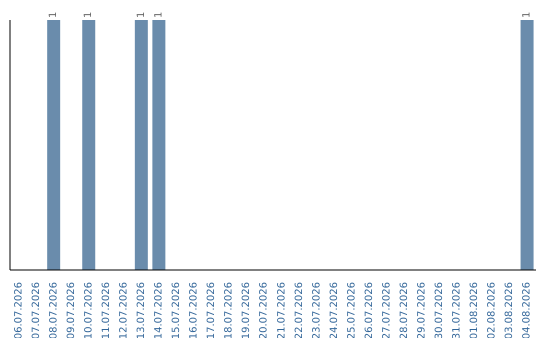 The width and height of the screenshot is (540, 340). What do you see at coordinates (141, 311) in the screenshot?
I see `x-tick-label: 13.07.2026` at bounding box center [141, 311].